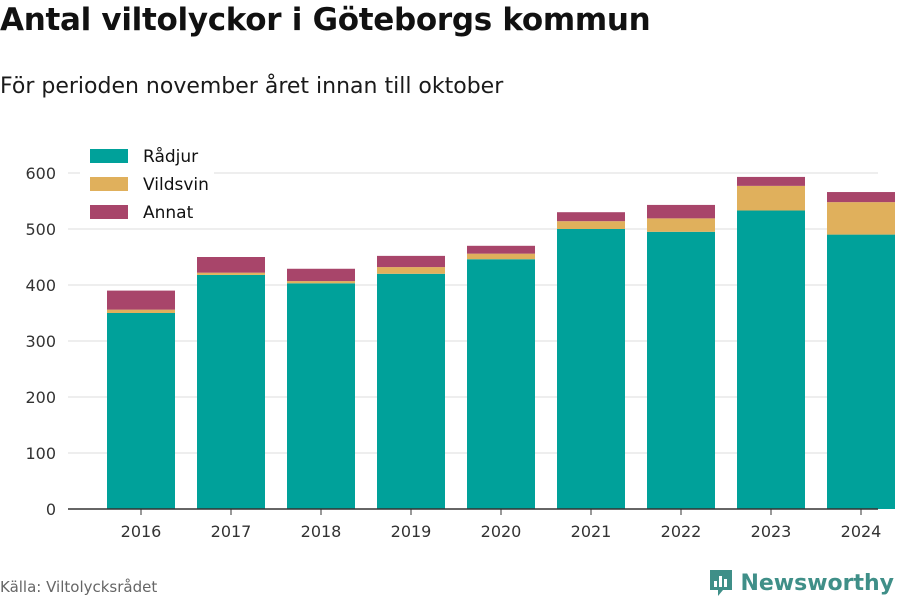  Describe the element at coordinates (817, 583) in the screenshot. I see `brand-name: Newsworthy` at that location.